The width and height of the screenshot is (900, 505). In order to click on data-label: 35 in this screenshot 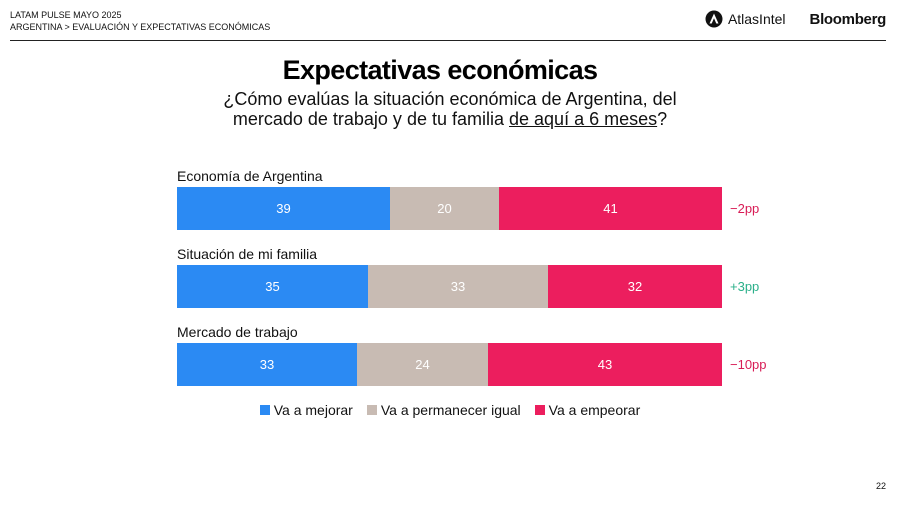, I will do `click(272, 286)`.